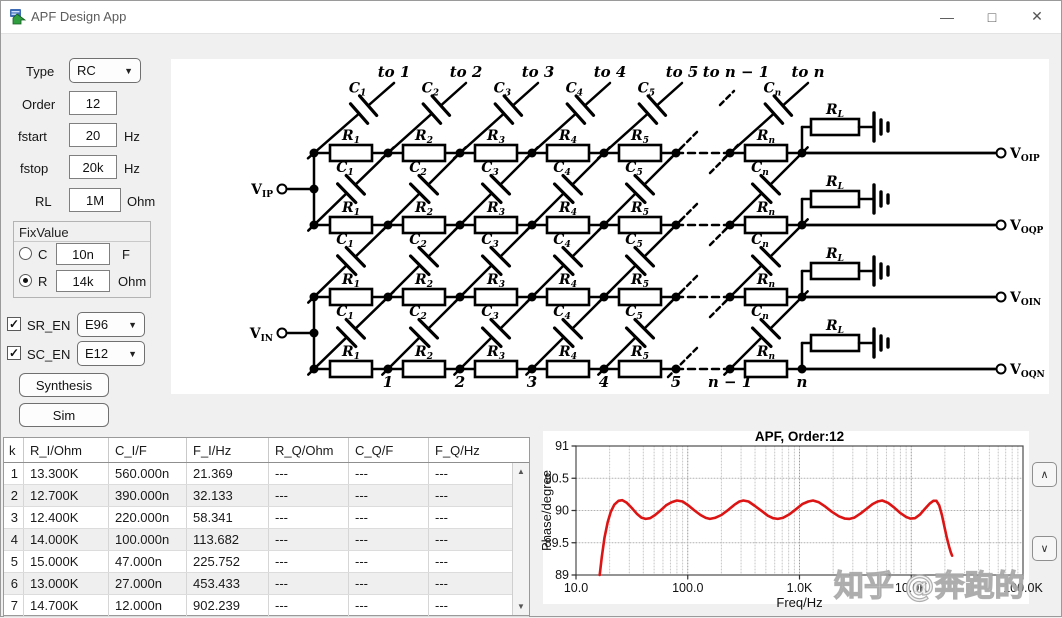  What do you see at coordinates (105, 70) in the screenshot?
I see `type-dropdown: RC ▼` at bounding box center [105, 70].